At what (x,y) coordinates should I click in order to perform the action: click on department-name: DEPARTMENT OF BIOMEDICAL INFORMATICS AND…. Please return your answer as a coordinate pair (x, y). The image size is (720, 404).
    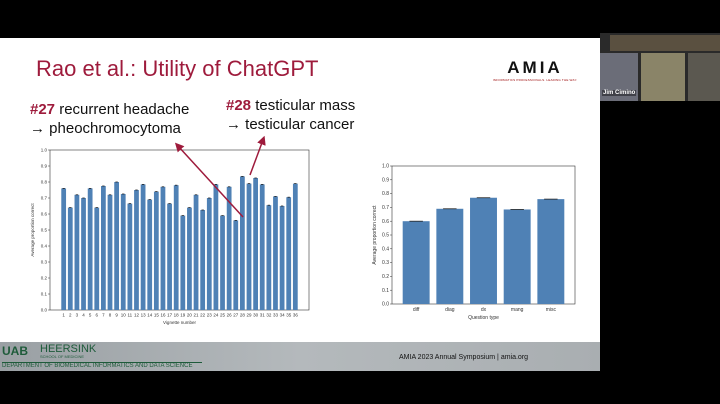
    Looking at the image, I should click on (102, 365).